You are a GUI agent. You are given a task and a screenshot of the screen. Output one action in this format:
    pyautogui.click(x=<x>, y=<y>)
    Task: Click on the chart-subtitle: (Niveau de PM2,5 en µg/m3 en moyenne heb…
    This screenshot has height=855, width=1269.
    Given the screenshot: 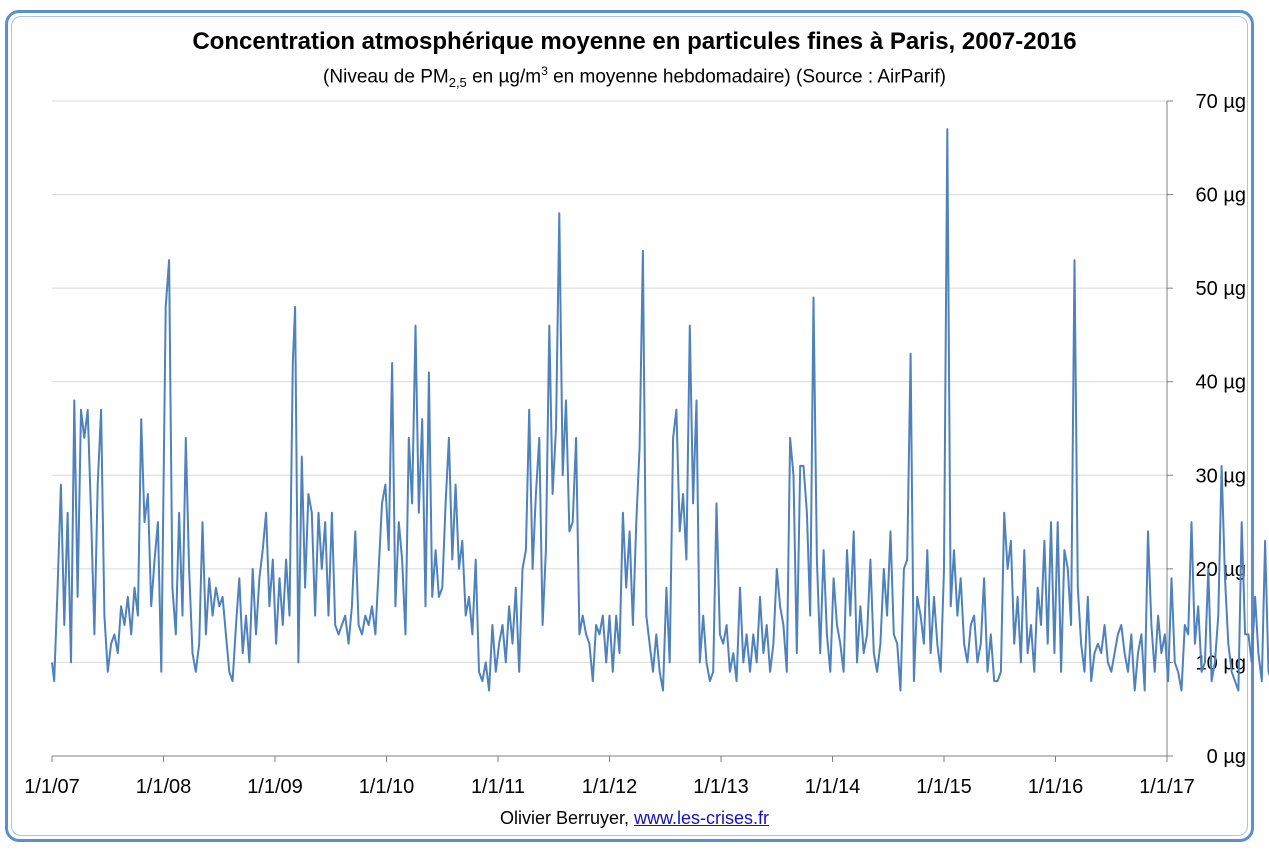 What is the action you would take?
    pyautogui.click(x=634, y=77)
    